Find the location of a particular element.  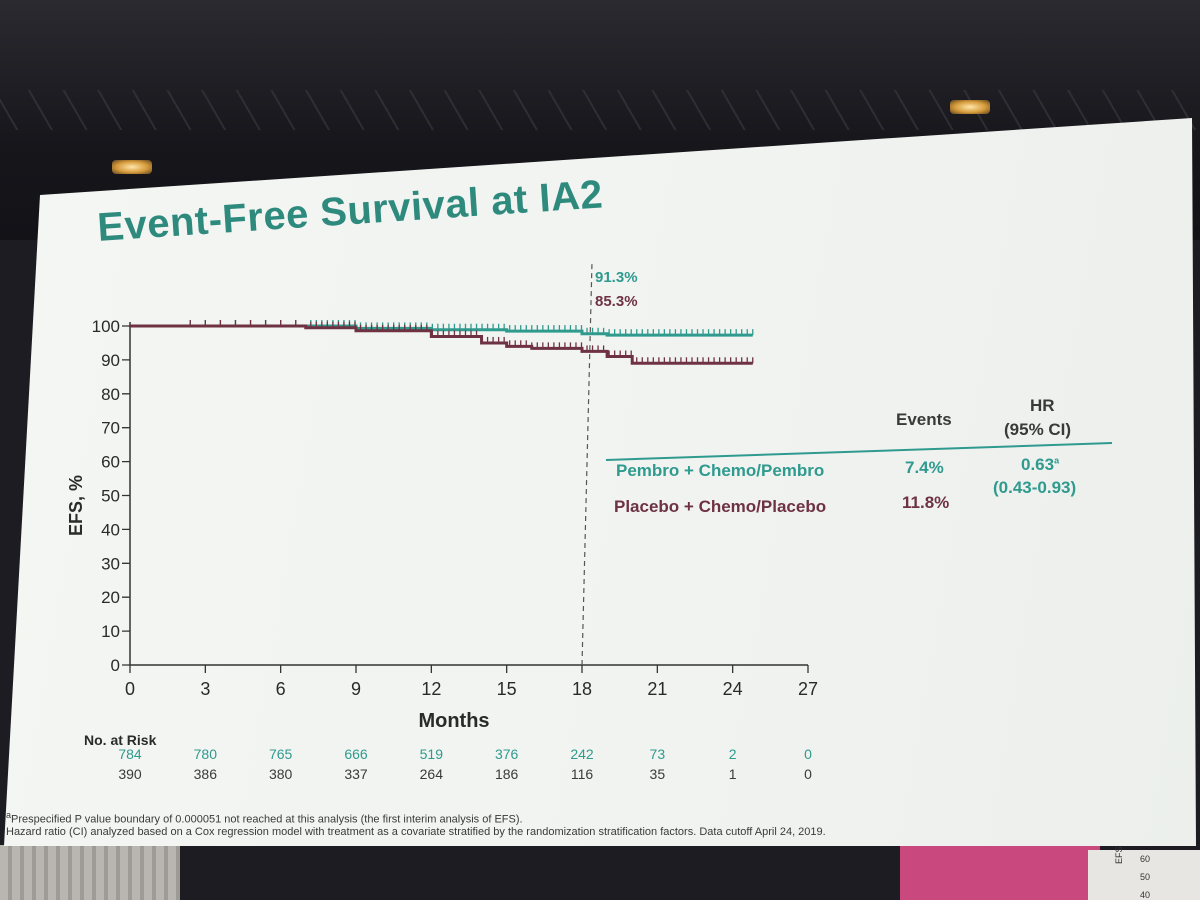

ceiling-truss is located at coordinates (600, 110).